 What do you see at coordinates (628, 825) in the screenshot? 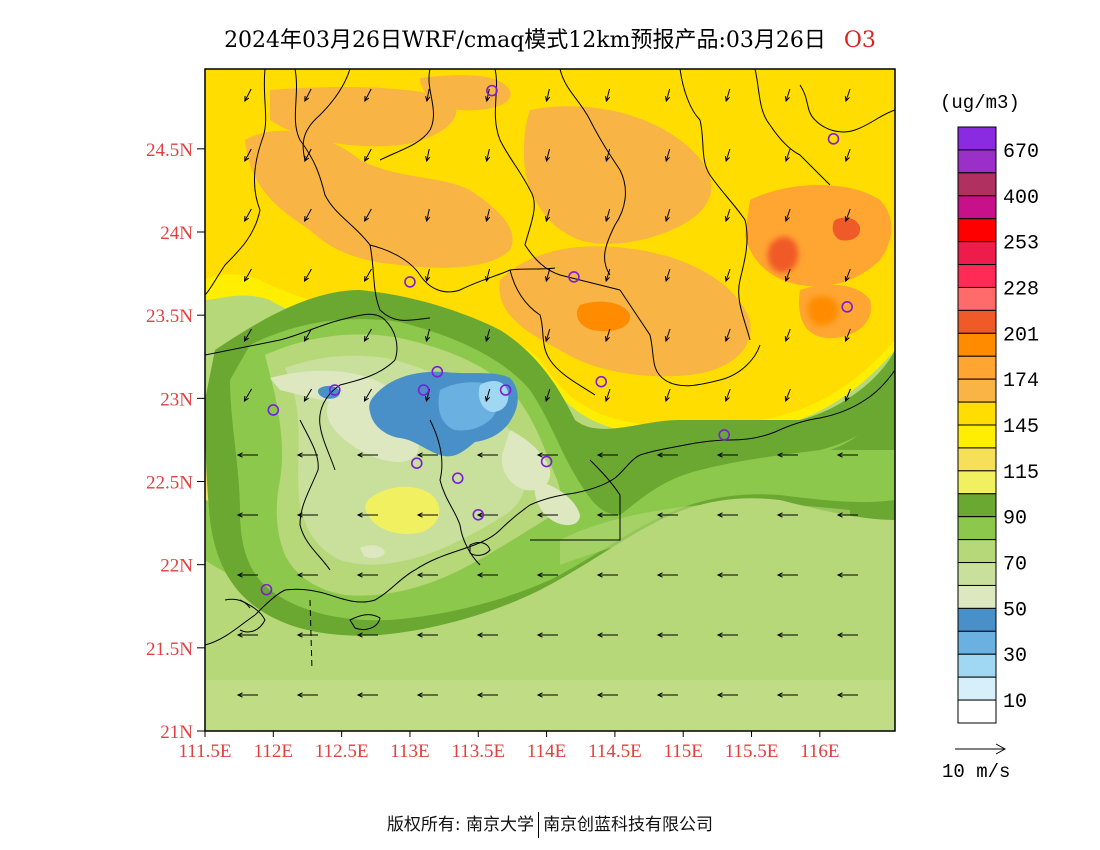
I see `footer-right: 南京创蓝科技有限公司` at bounding box center [628, 825].